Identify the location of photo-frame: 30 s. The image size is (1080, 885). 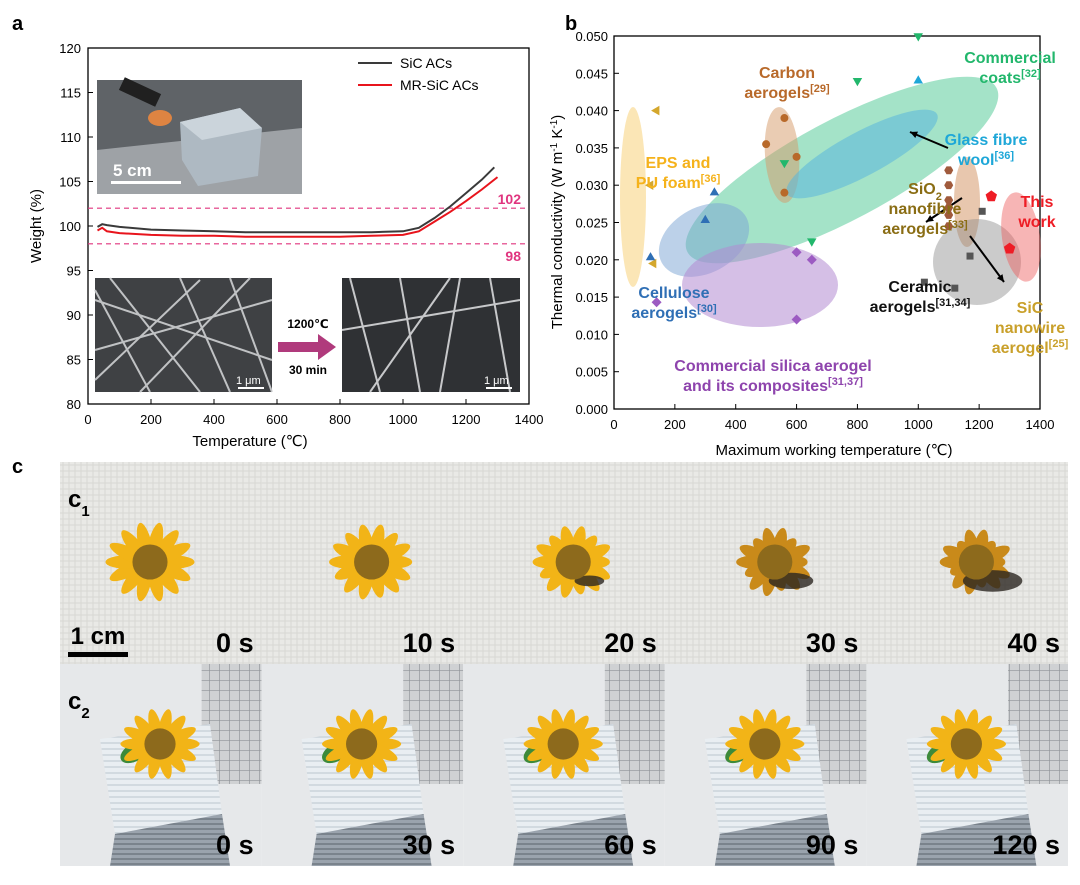
(362, 765).